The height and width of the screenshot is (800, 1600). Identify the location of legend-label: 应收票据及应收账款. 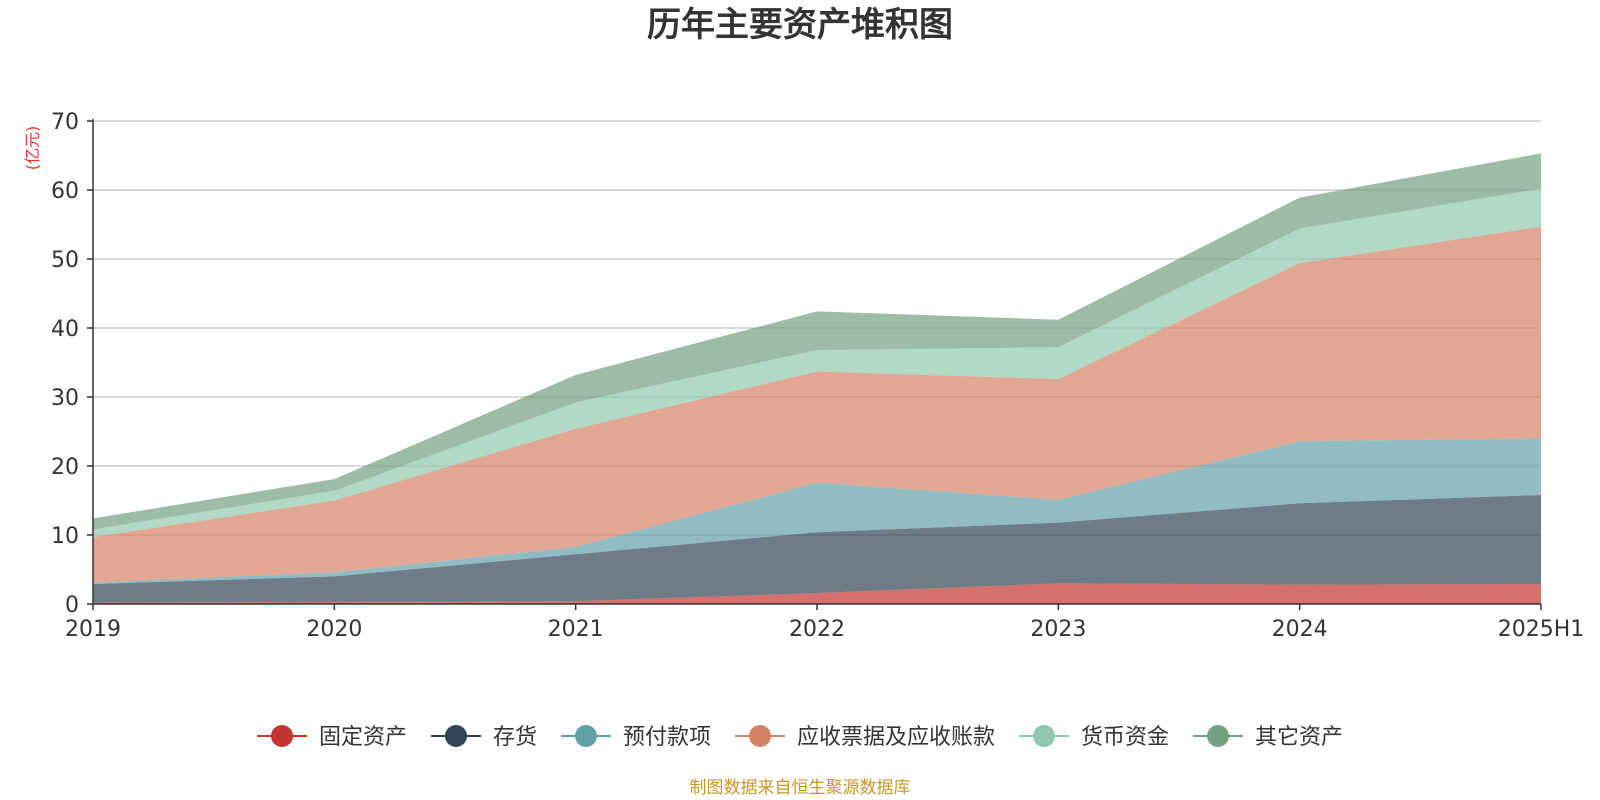
(896, 737).